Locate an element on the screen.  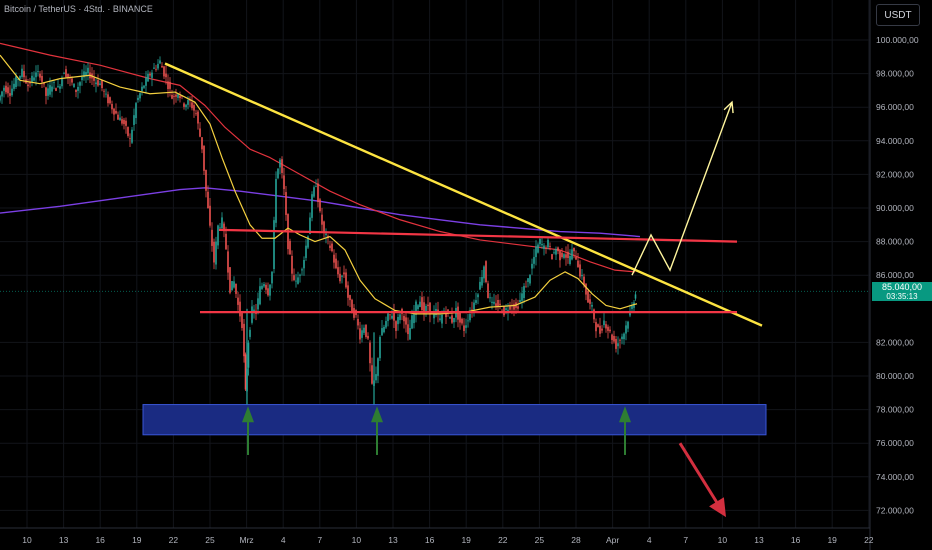
x-tick-label: 28 is located at coordinates (576, 540).